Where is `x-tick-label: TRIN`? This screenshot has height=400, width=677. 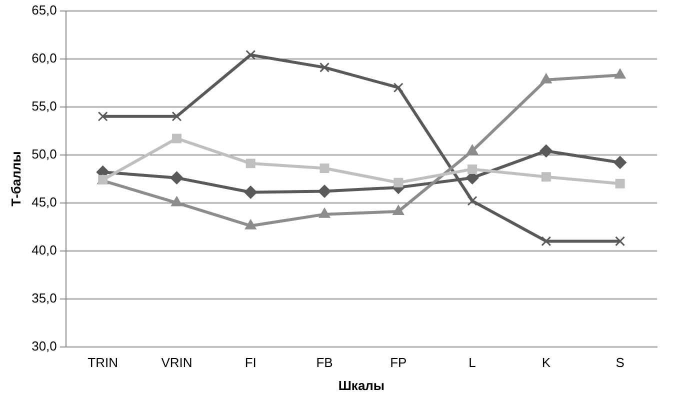
x-tick-label: TRIN is located at coordinates (103, 362).